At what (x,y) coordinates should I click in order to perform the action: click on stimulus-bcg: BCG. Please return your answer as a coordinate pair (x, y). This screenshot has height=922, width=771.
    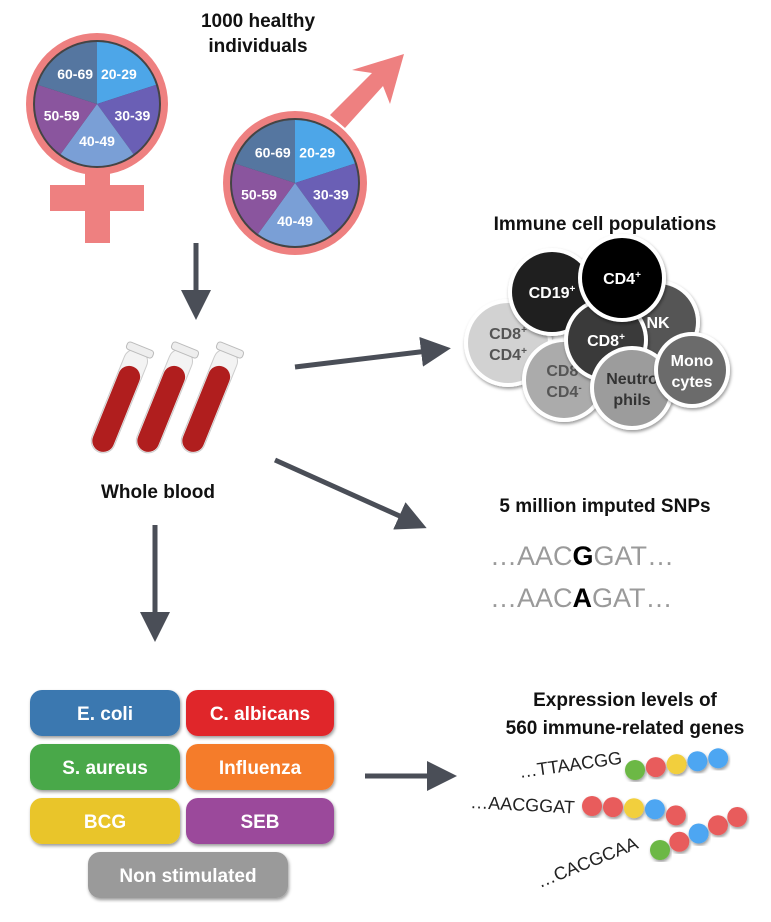
    Looking at the image, I should click on (105, 821).